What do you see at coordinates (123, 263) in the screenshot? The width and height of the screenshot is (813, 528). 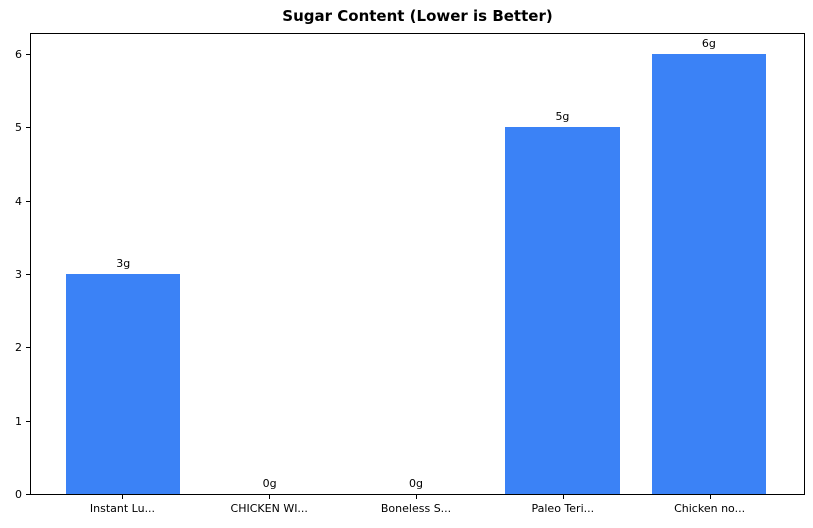 I see `bar-value-label: 3g` at bounding box center [123, 263].